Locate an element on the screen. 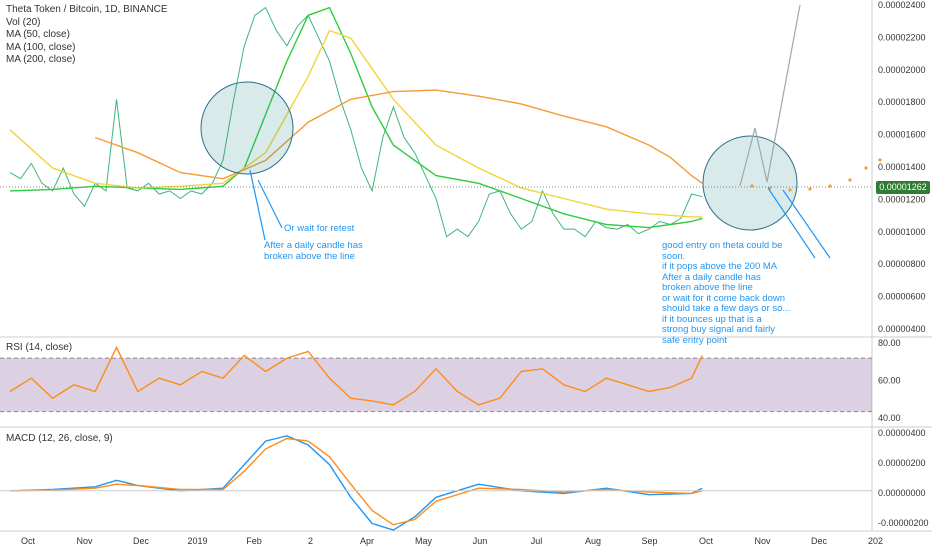 This screenshot has width=932, height=555. arrow-retest is located at coordinates (270, 204).